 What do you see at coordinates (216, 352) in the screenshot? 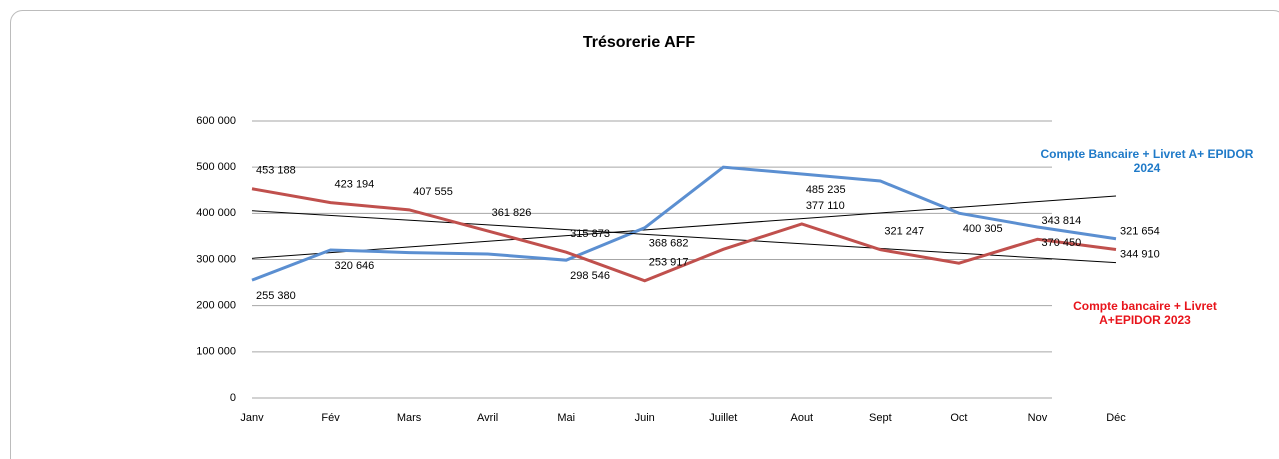
I see `y-tick-label: 100 000` at bounding box center [216, 352].